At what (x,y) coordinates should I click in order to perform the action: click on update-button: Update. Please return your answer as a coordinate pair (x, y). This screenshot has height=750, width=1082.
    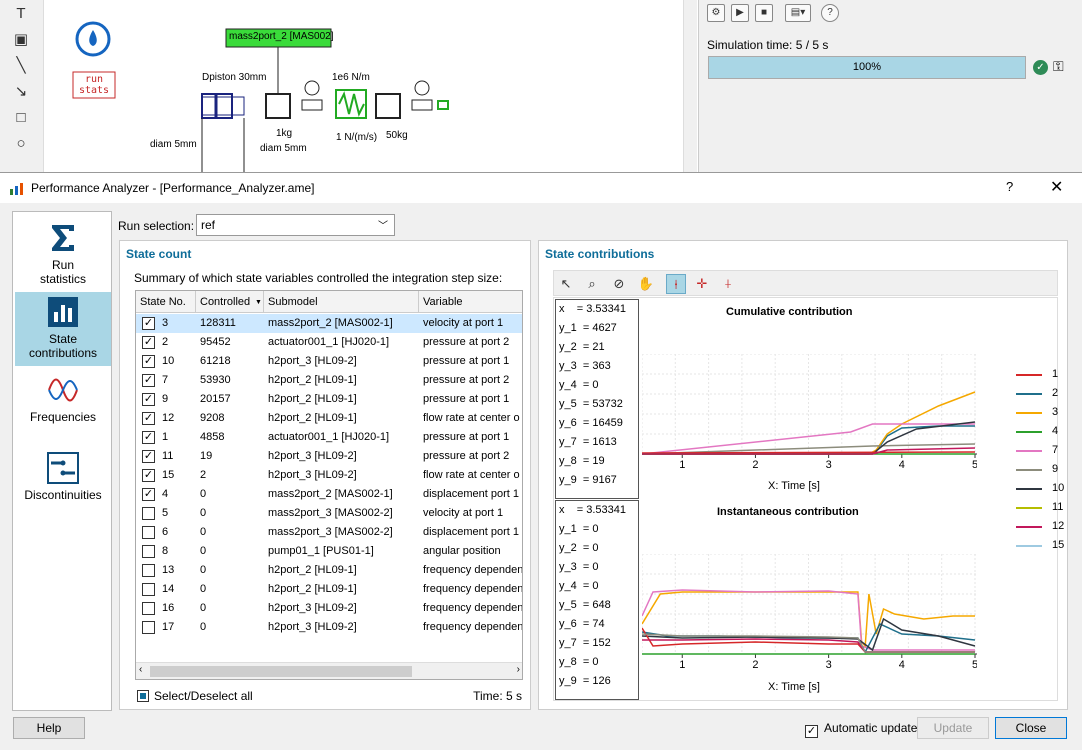
    Looking at the image, I should click on (953, 728).